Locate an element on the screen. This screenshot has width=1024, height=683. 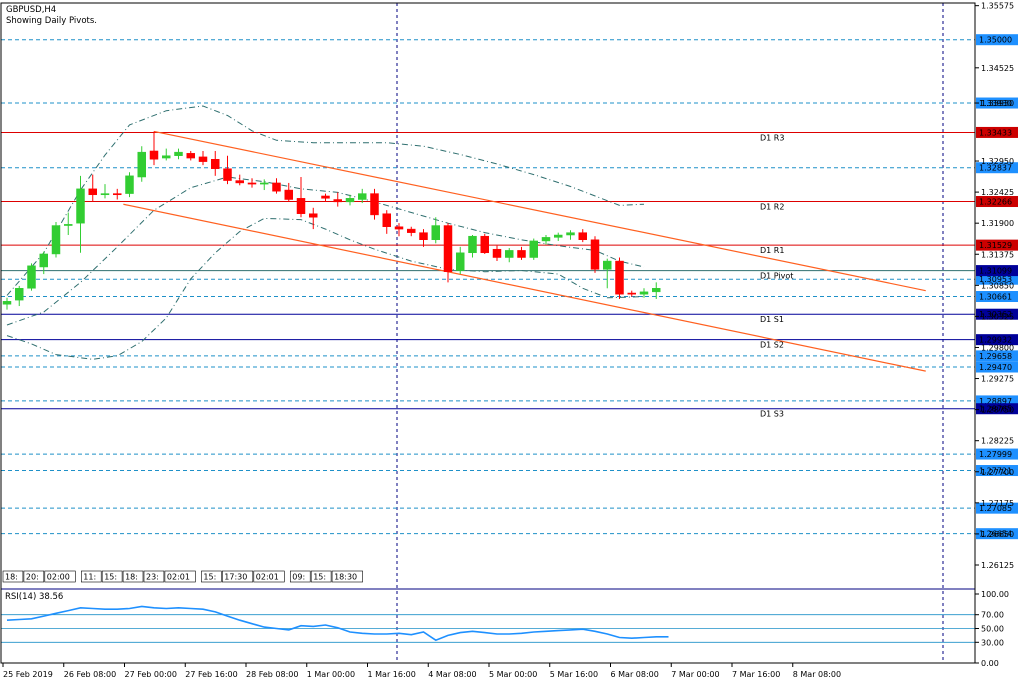
session-time-label: 18:30 is located at coordinates (345, 577).